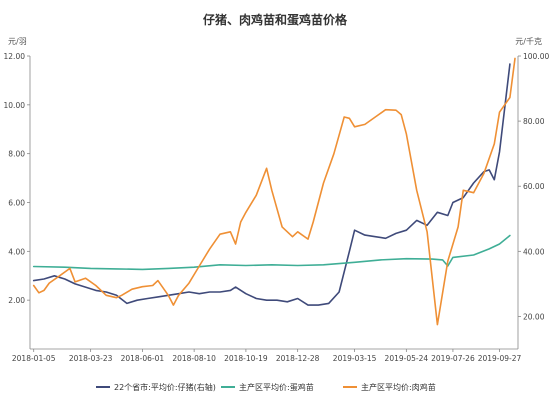  Describe the element at coordinates (16, 203) in the screenshot. I see `left-tick-label: 6.00` at that location.